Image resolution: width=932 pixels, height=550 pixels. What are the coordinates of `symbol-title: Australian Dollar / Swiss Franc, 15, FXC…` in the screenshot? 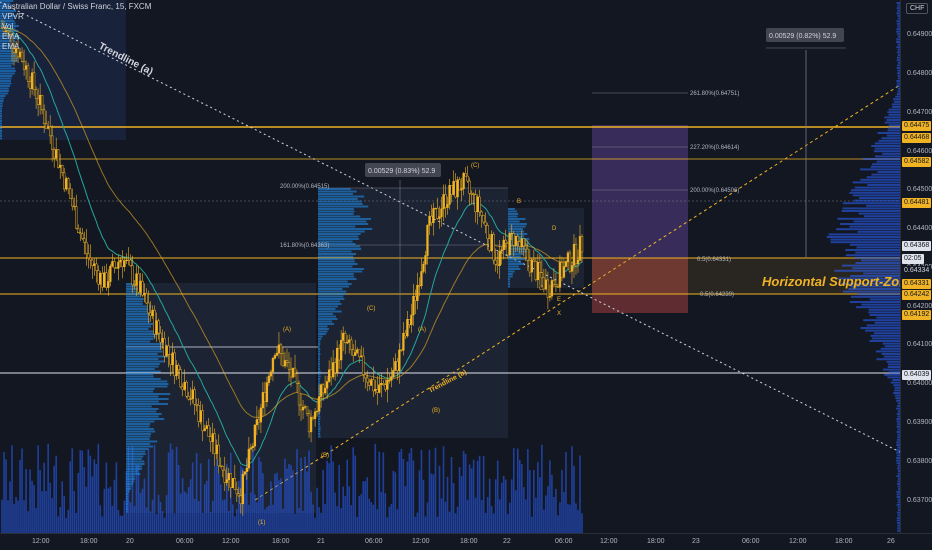 It's located at (77, 6).